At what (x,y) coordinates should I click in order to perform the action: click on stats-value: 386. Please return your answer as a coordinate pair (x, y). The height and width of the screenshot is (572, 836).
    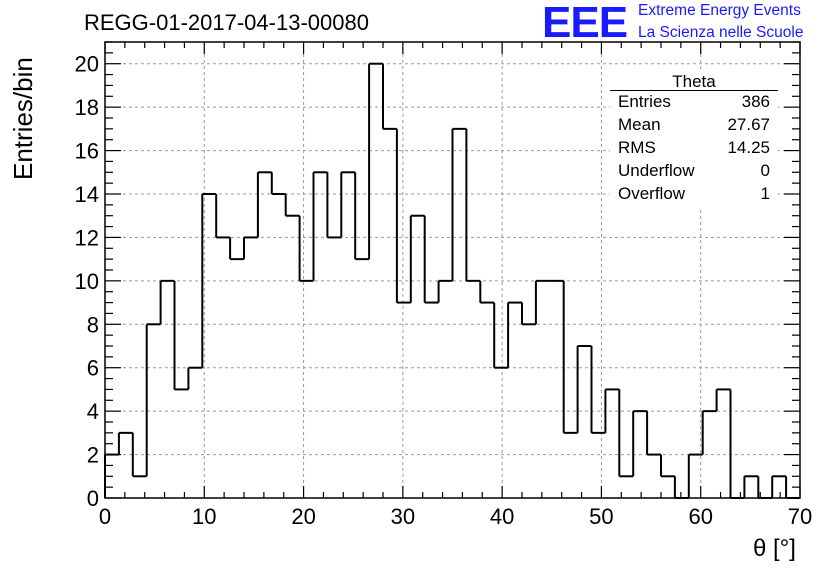
    Looking at the image, I should click on (755, 101).